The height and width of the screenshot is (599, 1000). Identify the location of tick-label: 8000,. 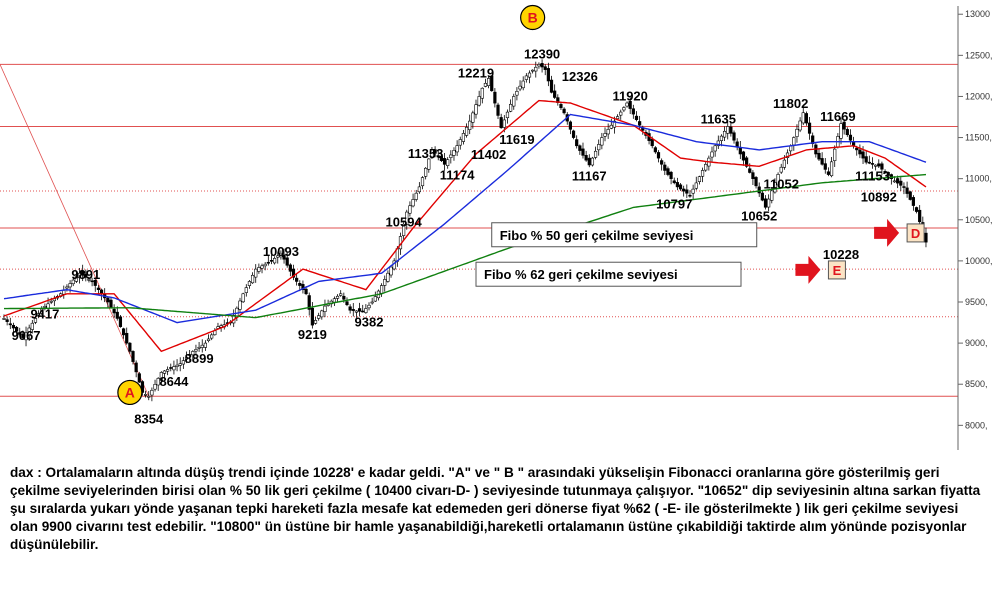
(976, 425).